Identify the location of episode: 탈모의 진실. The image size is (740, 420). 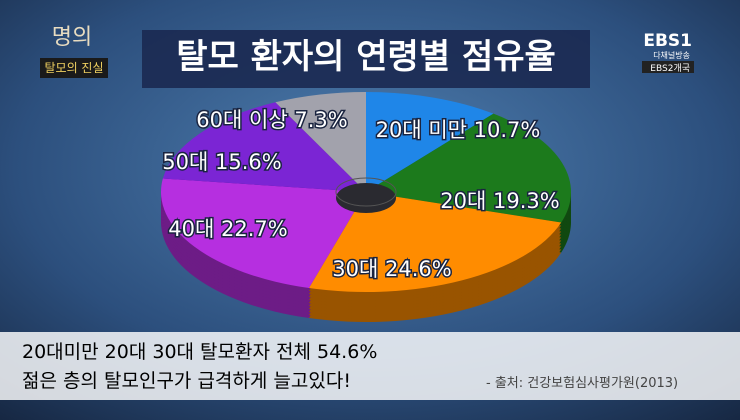
(73, 68).